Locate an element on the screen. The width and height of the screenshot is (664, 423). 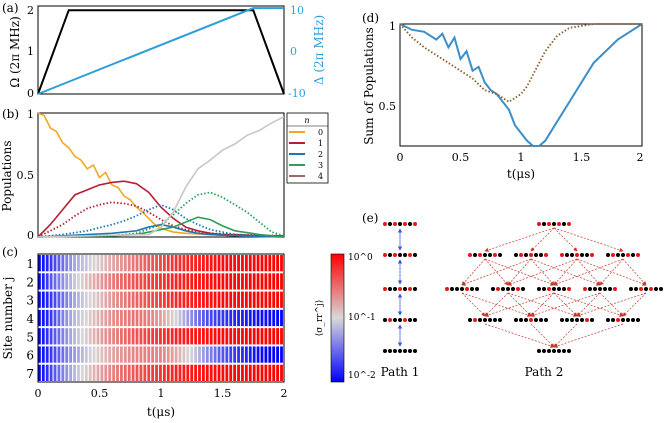
panel-a-label: (a) is located at coordinates (10, 8).